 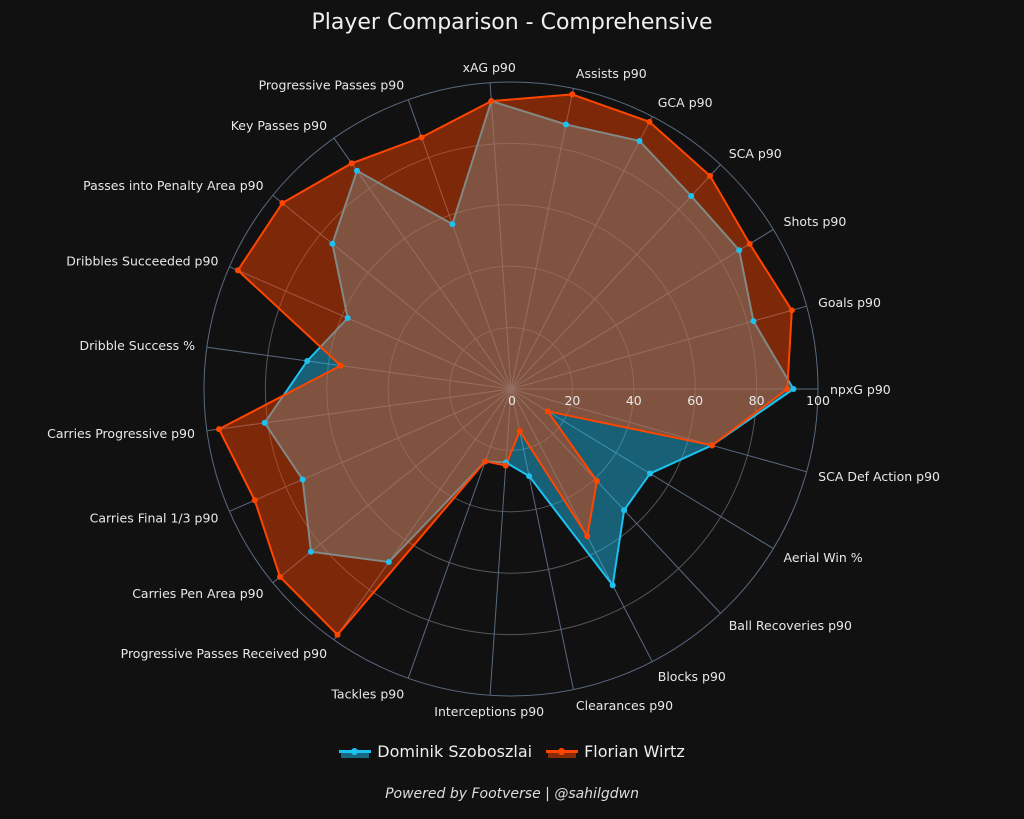 I want to click on radial-tick-label: 20, so click(x=572, y=400).